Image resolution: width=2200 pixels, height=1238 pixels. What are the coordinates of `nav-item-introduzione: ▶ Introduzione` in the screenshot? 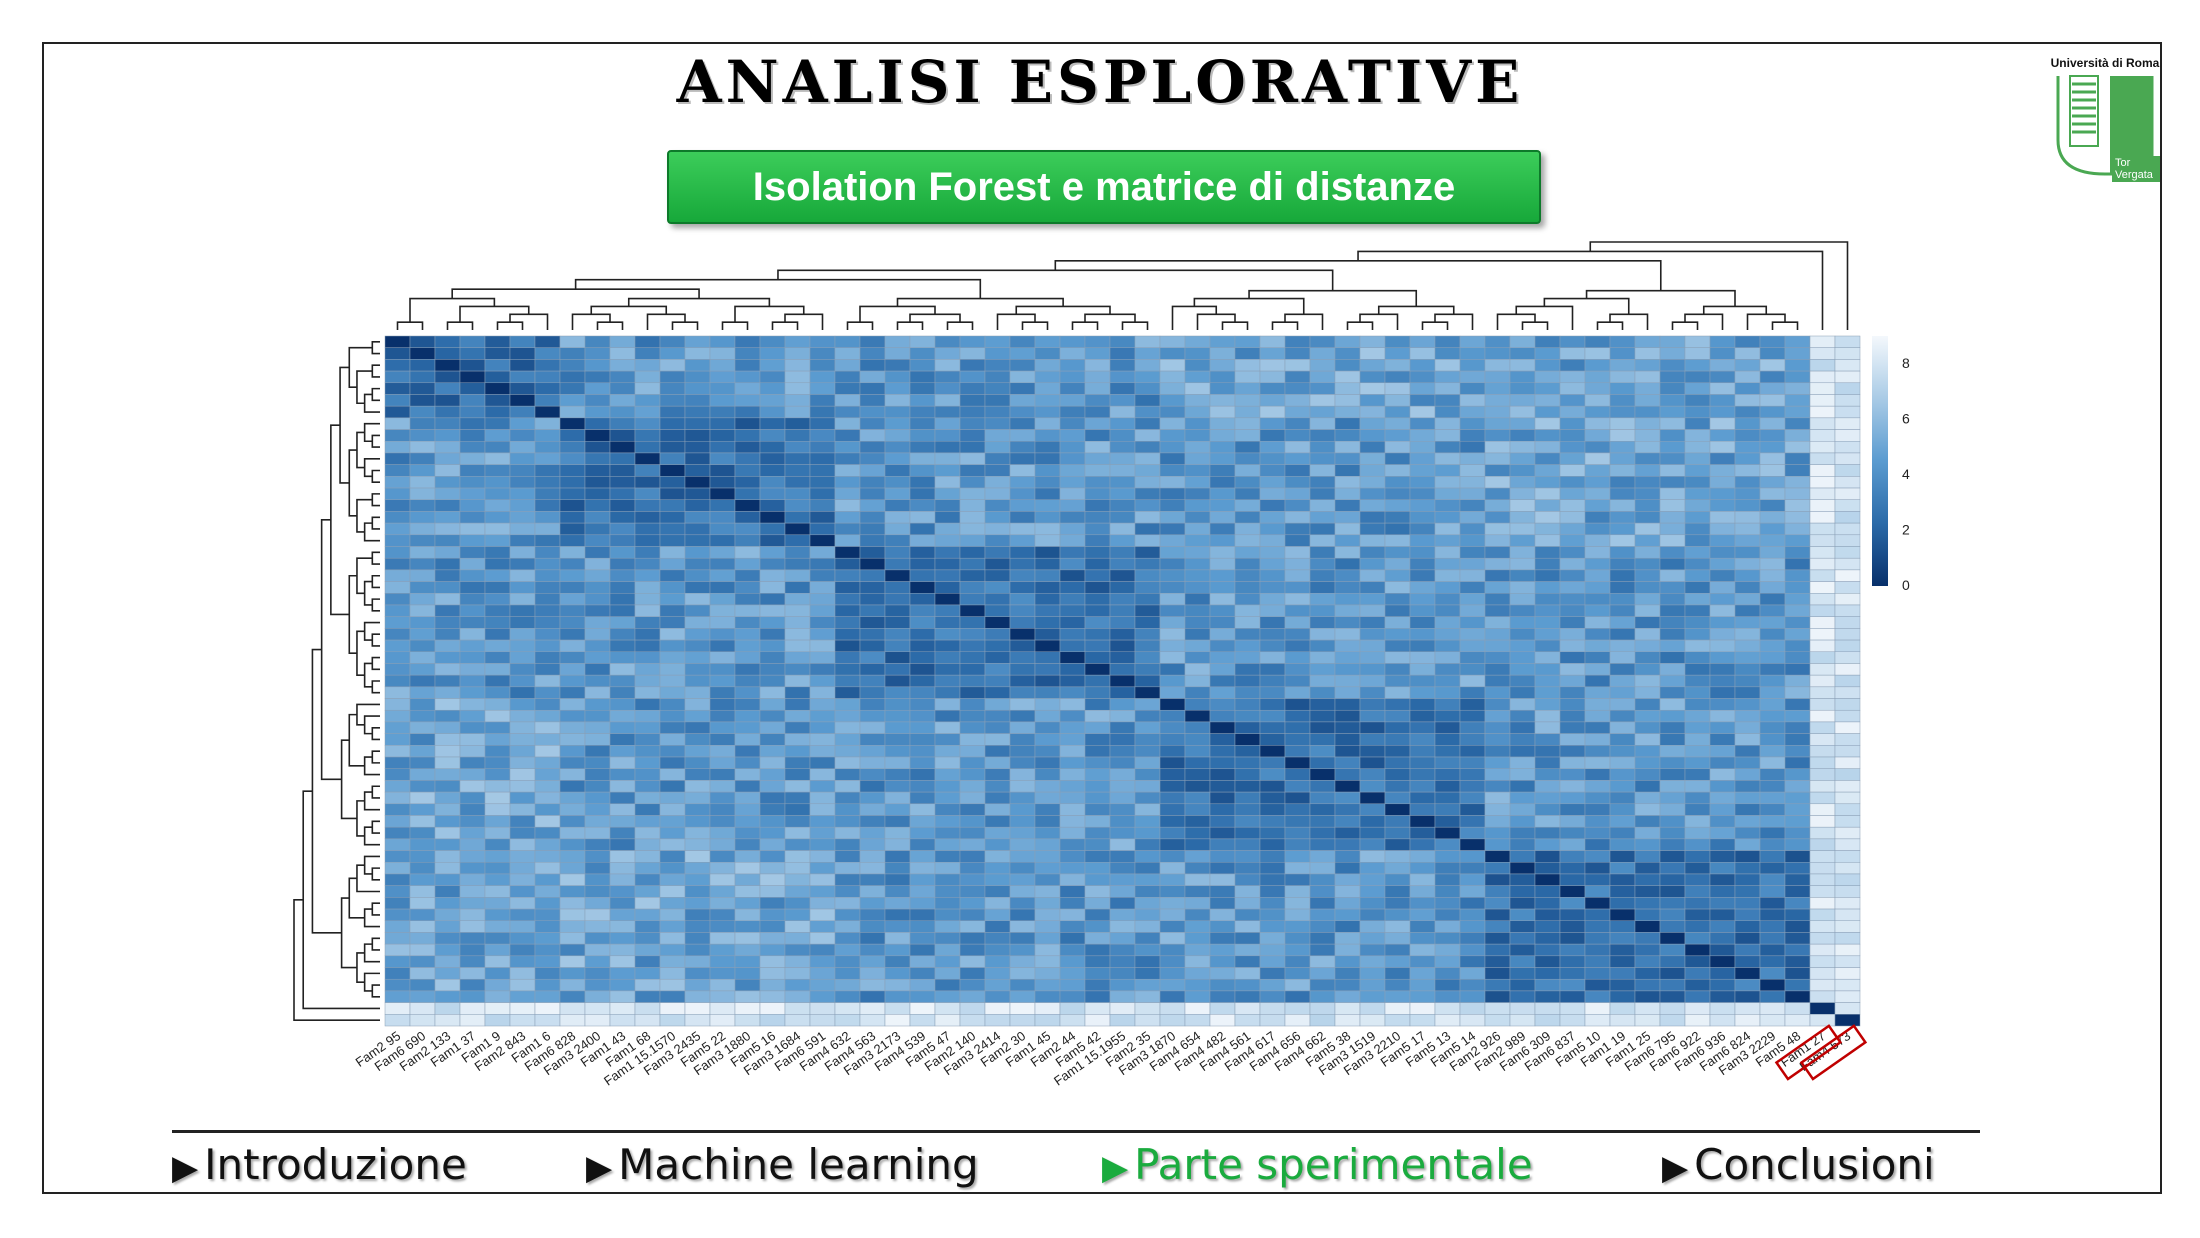 It's located at (319, 1164).